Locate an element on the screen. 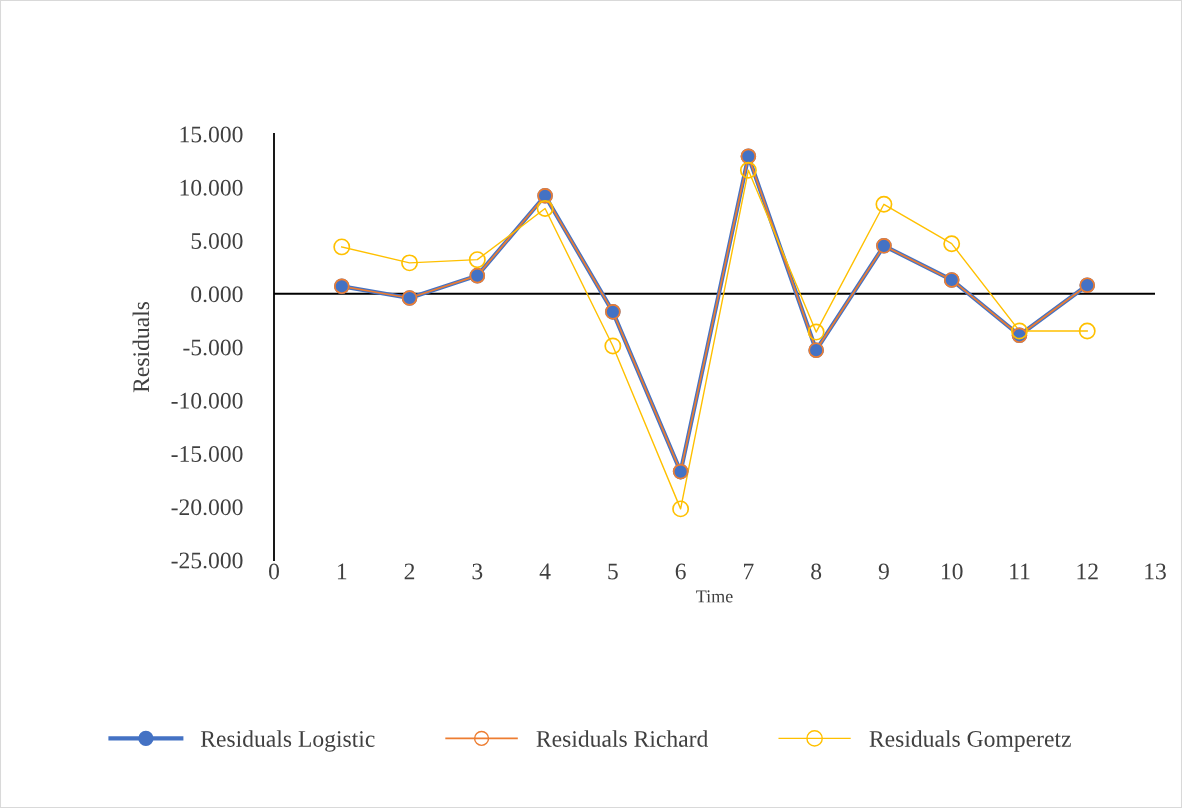 This screenshot has height=808, width=1182. y-tick-label: -15.000 is located at coordinates (207, 454).